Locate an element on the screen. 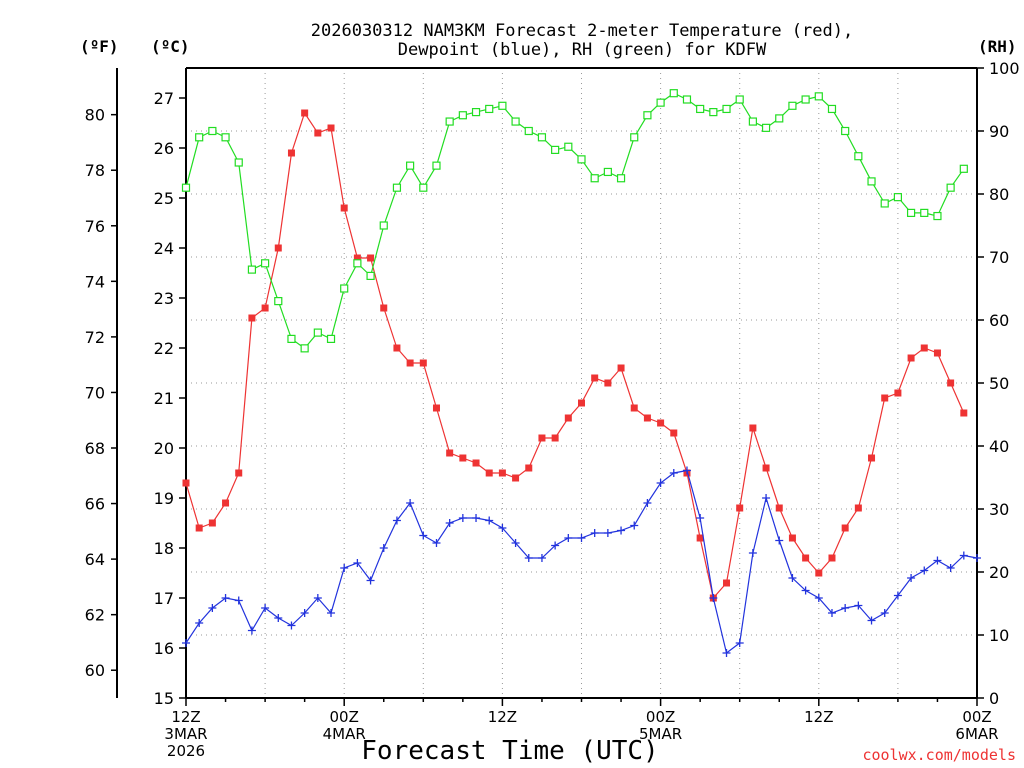 Image resolution: width=1024 pixels, height=768 pixels. fahrenheit-tick-label: 64 is located at coordinates (95, 559).